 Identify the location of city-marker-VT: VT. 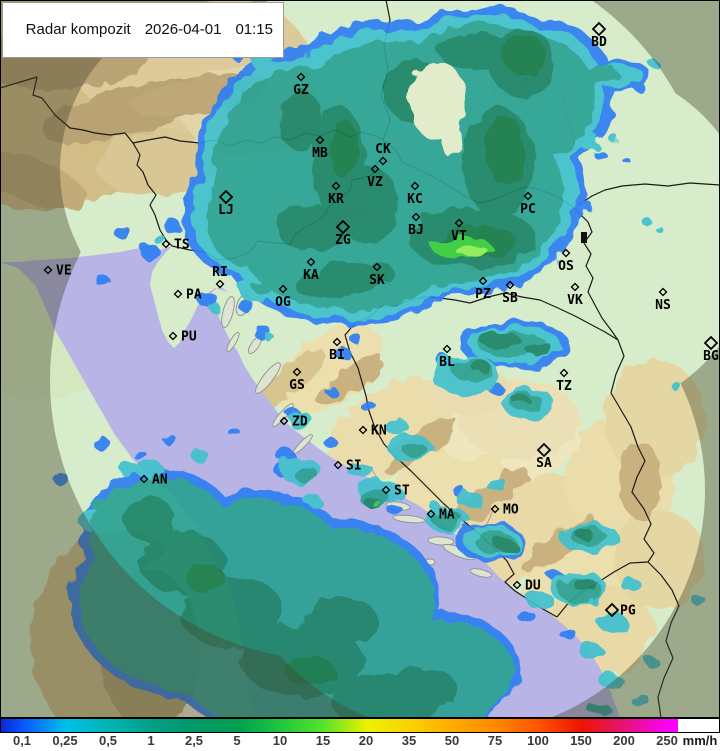
(459, 231).